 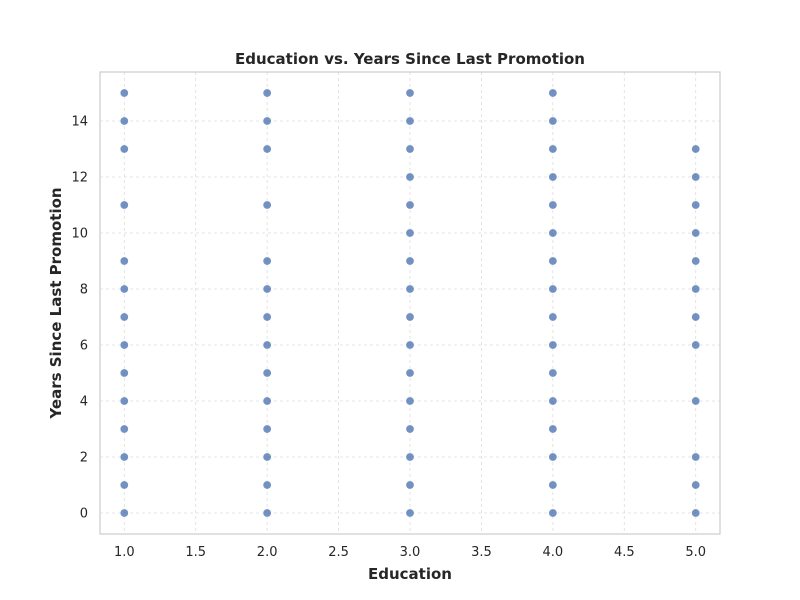 What do you see at coordinates (410, 574) in the screenshot?
I see `x-axis-label: Education` at bounding box center [410, 574].